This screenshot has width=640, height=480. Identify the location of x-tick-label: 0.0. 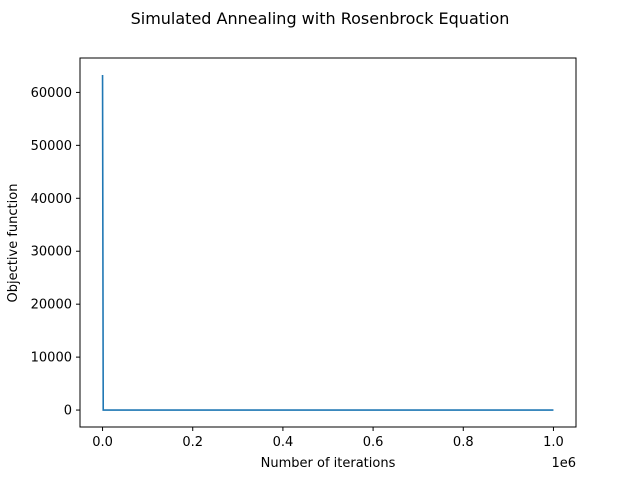
(102, 442).